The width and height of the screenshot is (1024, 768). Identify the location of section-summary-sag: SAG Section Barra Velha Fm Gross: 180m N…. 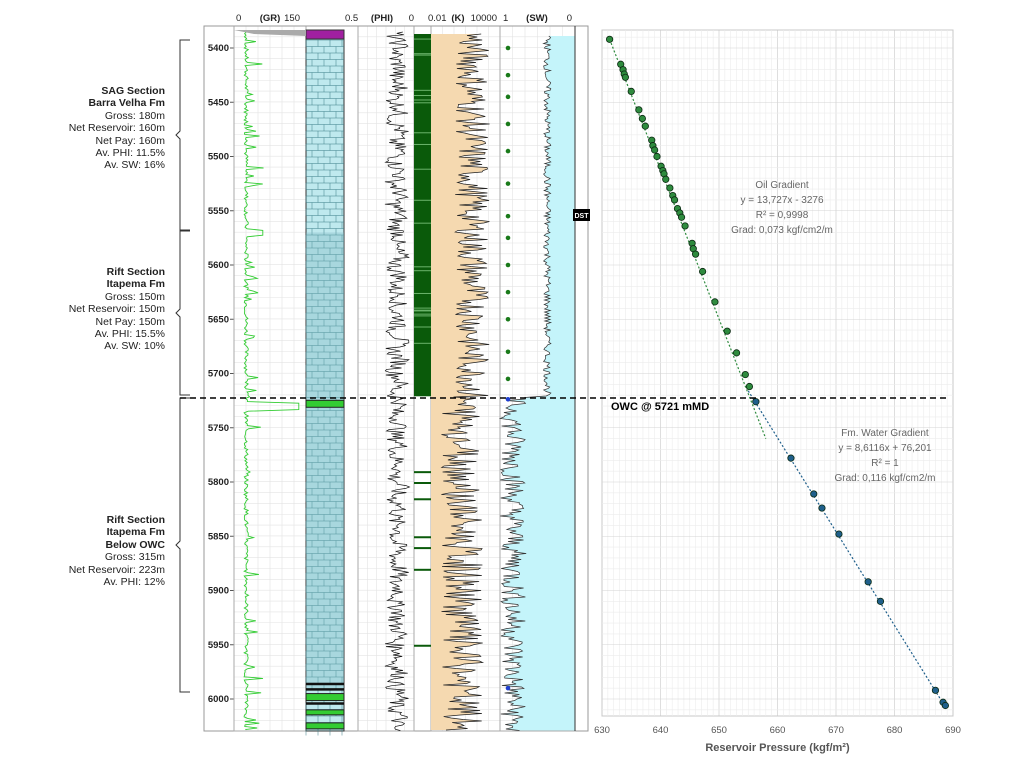
(82, 128).